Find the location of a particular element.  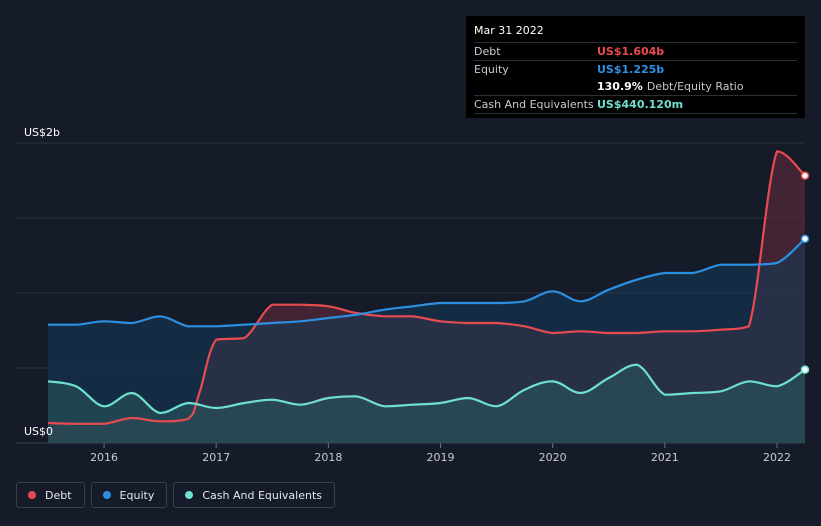

series-end-points is located at coordinates (805, 272).